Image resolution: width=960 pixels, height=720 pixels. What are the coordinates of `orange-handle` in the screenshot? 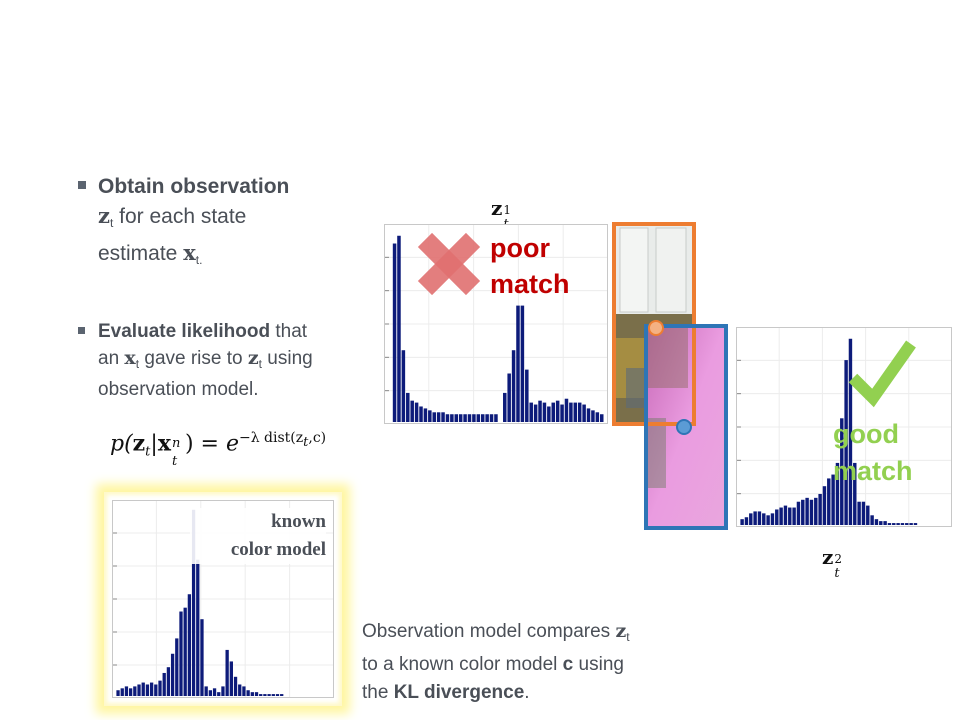 It's located at (656, 328).